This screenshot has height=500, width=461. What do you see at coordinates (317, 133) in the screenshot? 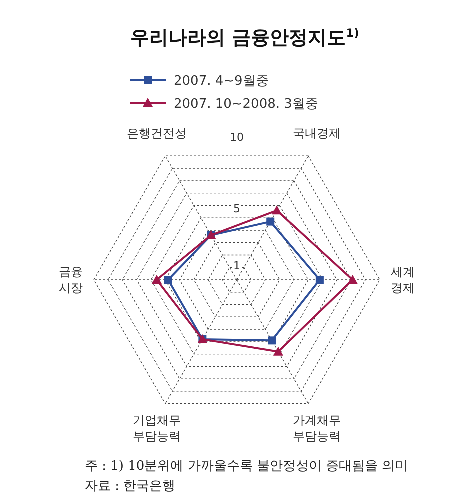
I see `spoke-label: 국내경제` at bounding box center [317, 133].